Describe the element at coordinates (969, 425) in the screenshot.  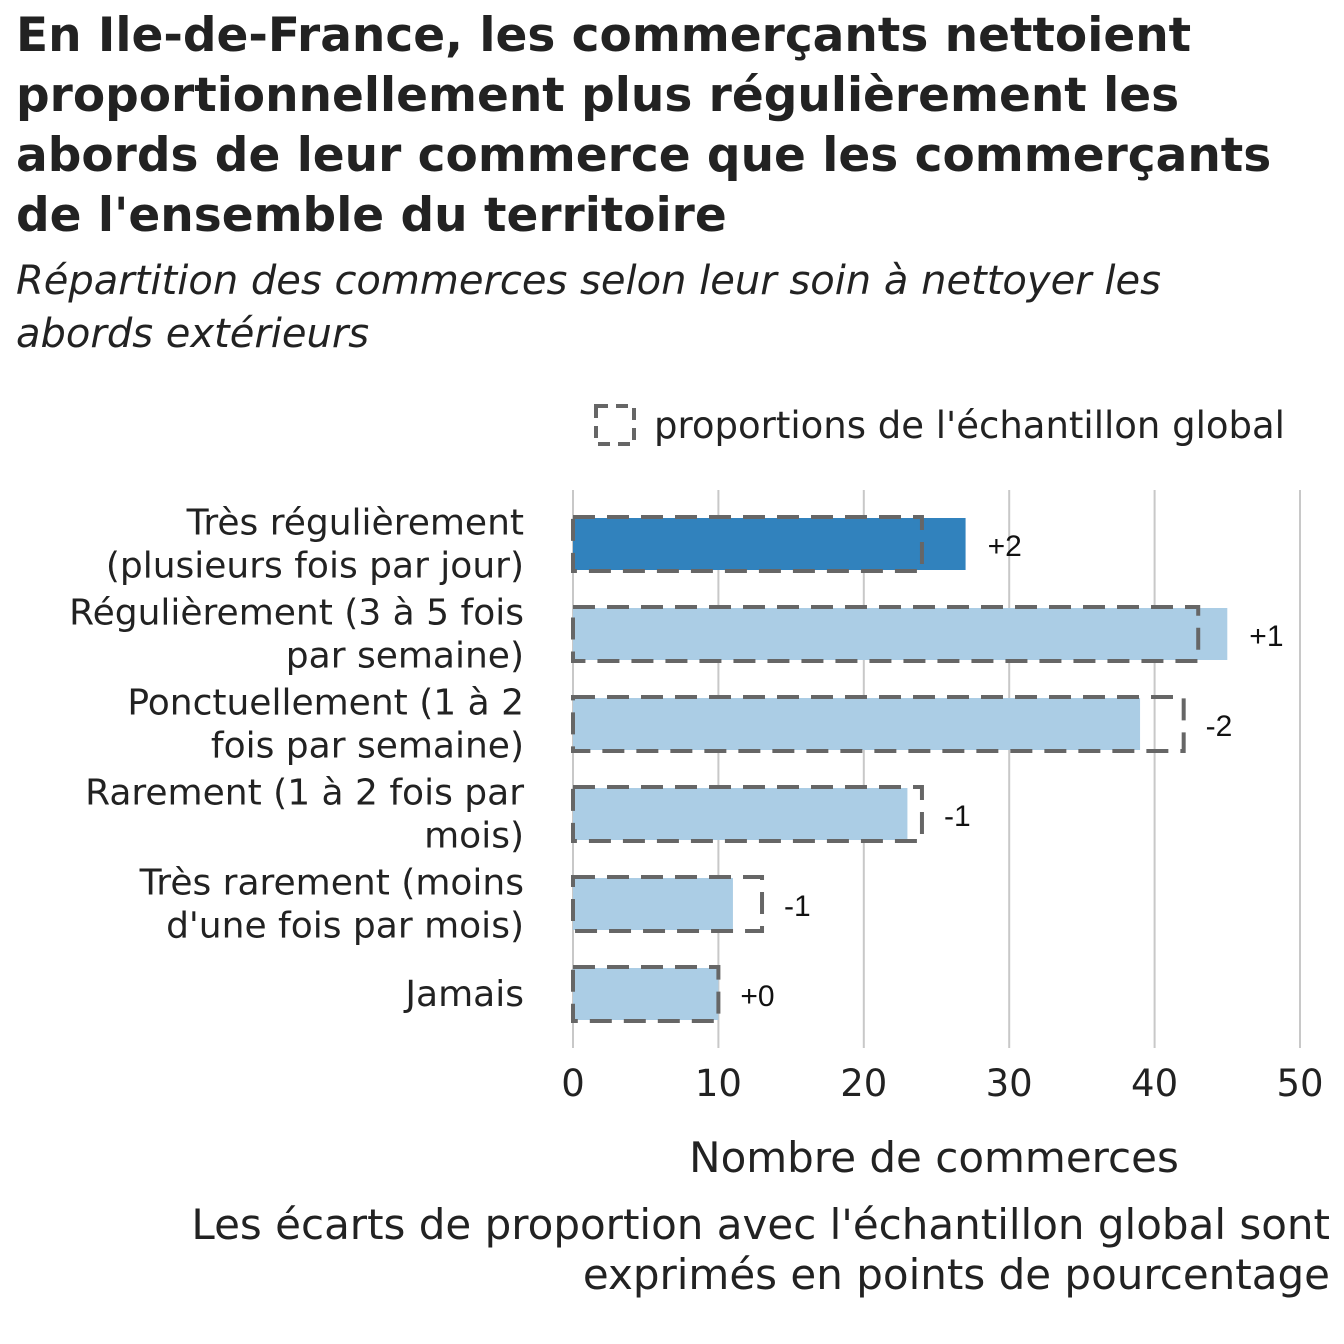
I see `legend-label: proportions de l'échantillon global` at that location.